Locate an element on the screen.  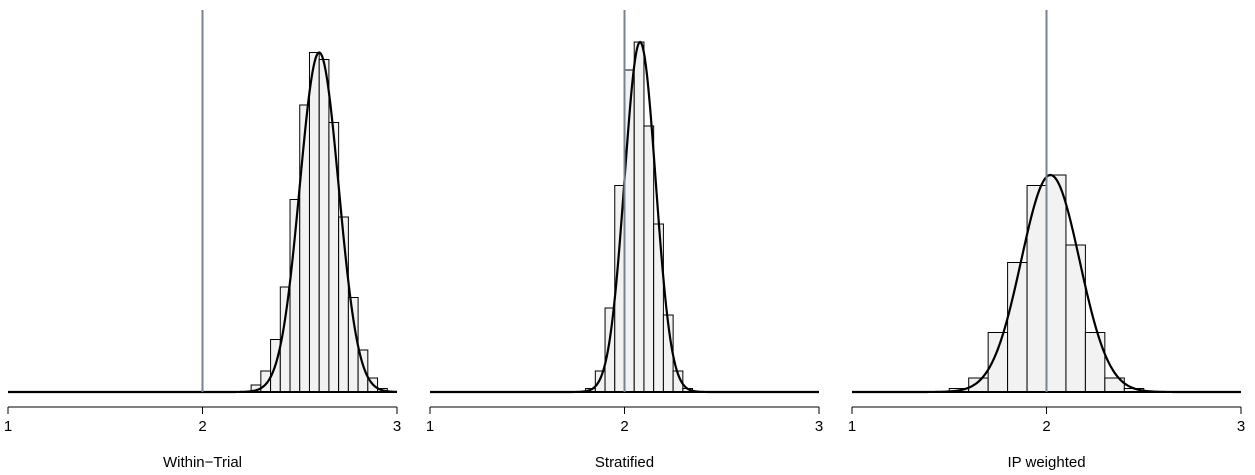
panel-title: Within−Trial is located at coordinates (202, 462).